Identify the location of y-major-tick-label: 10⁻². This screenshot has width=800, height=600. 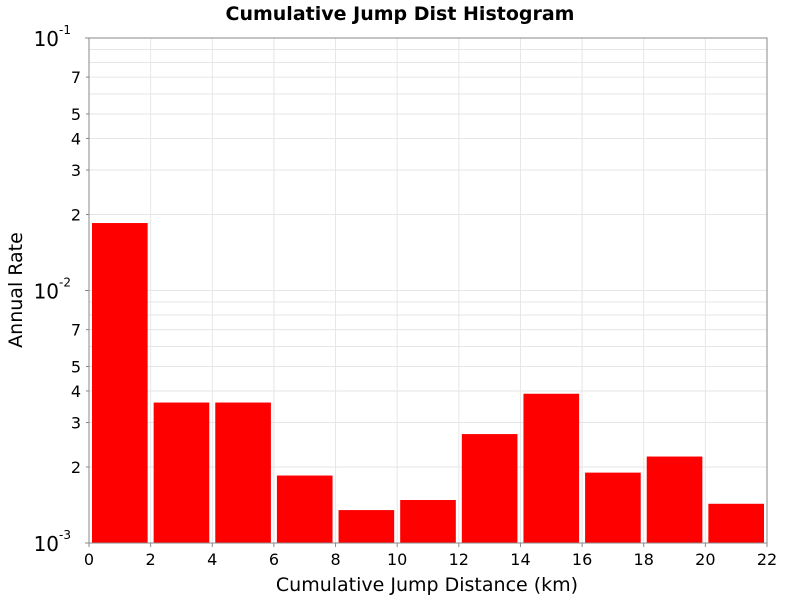
(52, 290).